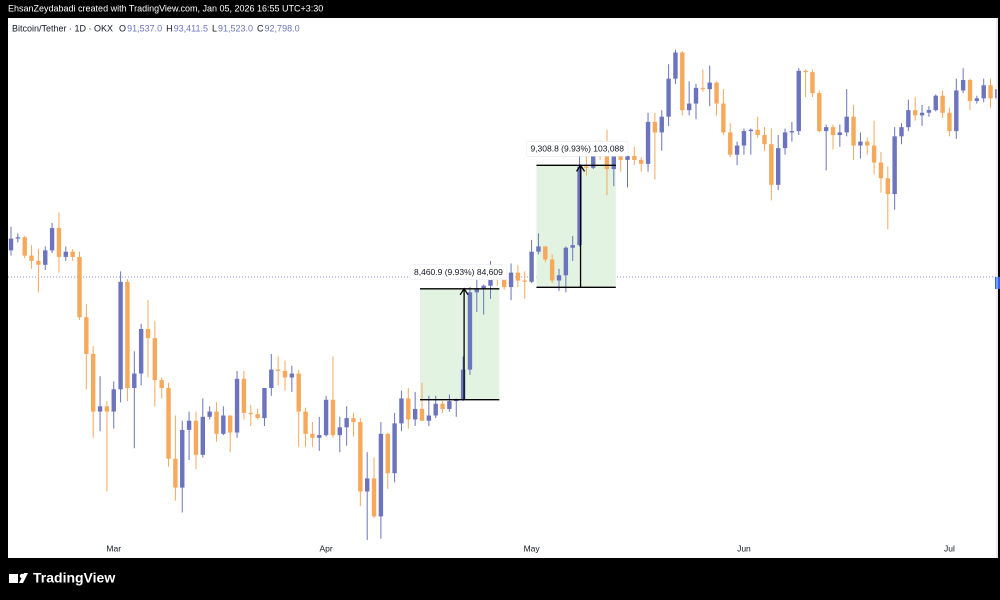 This screenshot has width=1000, height=600. I want to click on ohlc-key: H, so click(169, 28).